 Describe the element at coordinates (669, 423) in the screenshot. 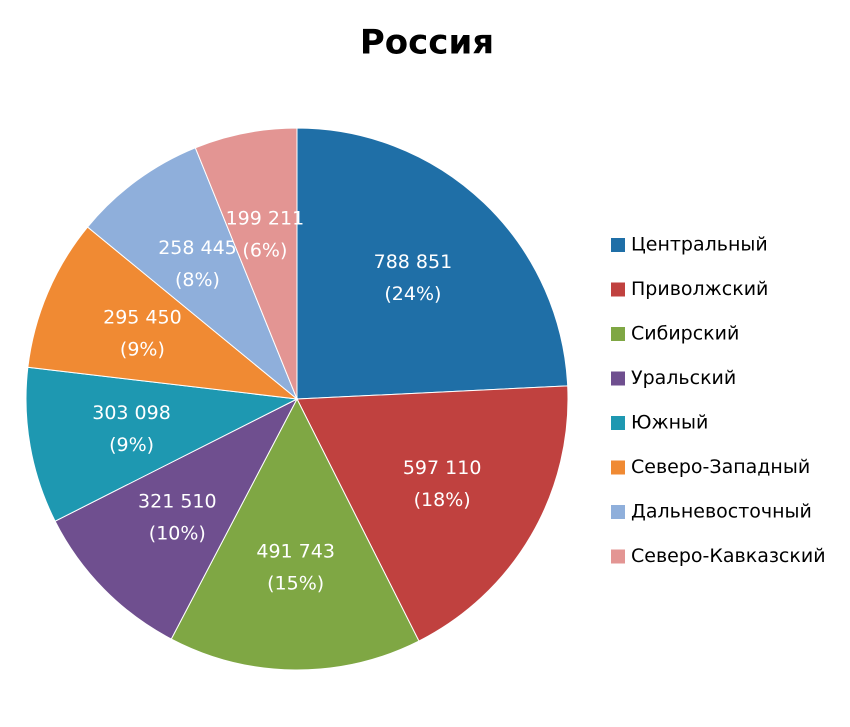

I see `legend-label: Южный` at that location.